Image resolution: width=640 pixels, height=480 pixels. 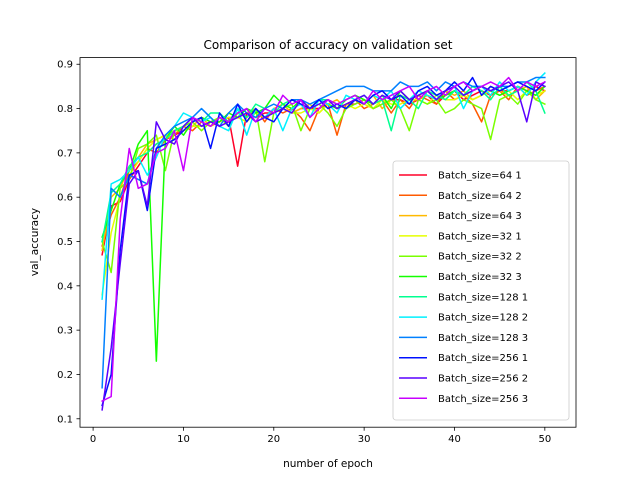 What do you see at coordinates (65, 331) in the screenshot?
I see `y-tick-label: 0.3` at bounding box center [65, 331].